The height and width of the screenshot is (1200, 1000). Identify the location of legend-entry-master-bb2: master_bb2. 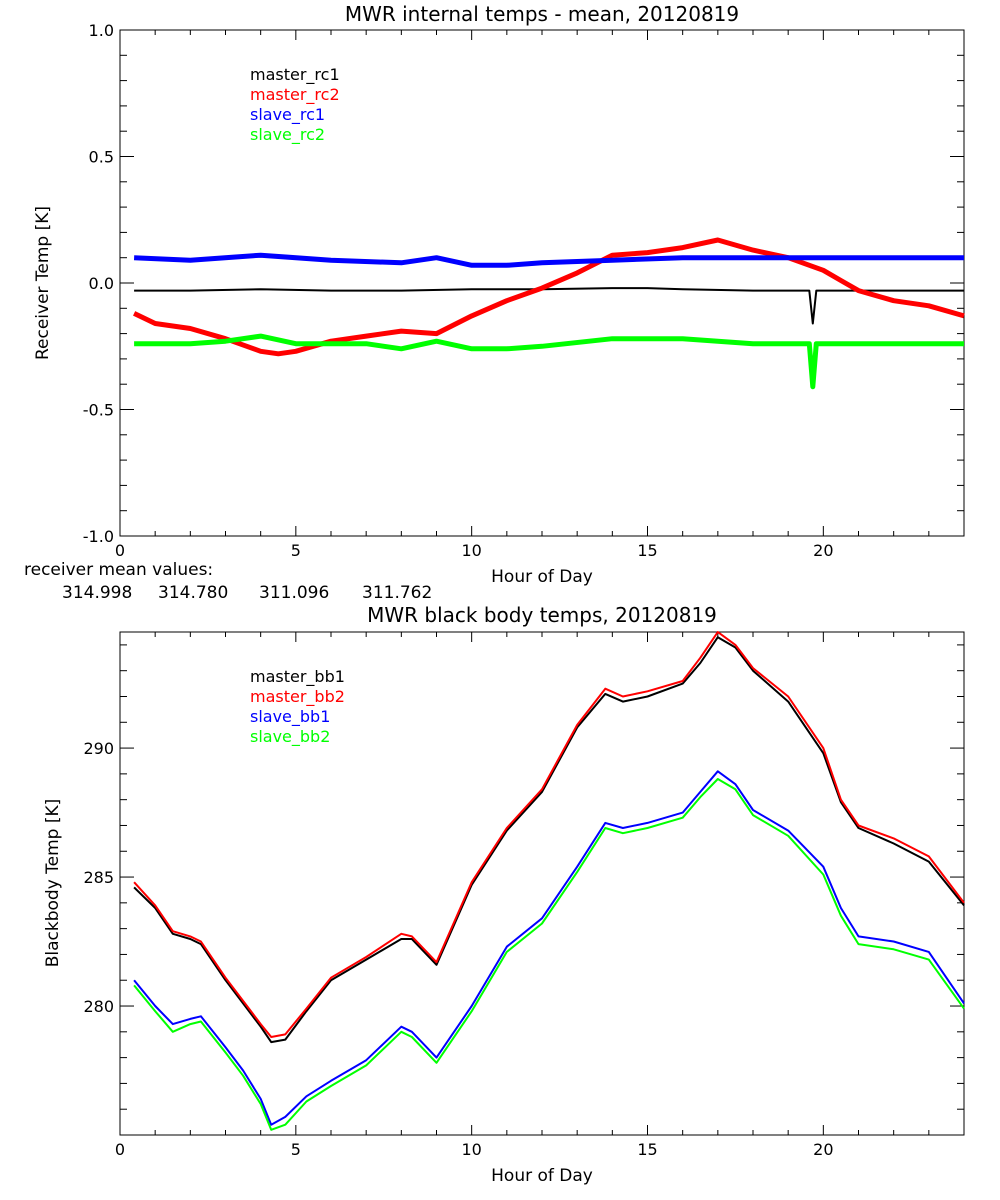
(297, 697).